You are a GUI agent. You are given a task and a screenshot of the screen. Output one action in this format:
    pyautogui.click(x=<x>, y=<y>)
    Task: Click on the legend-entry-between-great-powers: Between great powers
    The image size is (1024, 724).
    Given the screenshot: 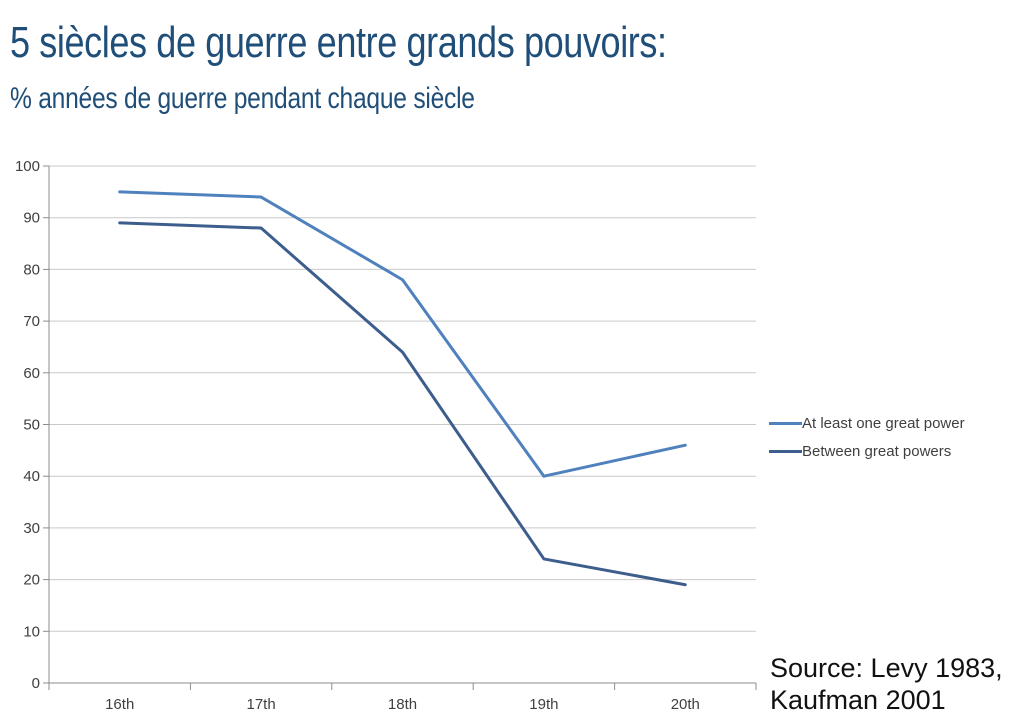 What is the action you would take?
    pyautogui.click(x=867, y=451)
    